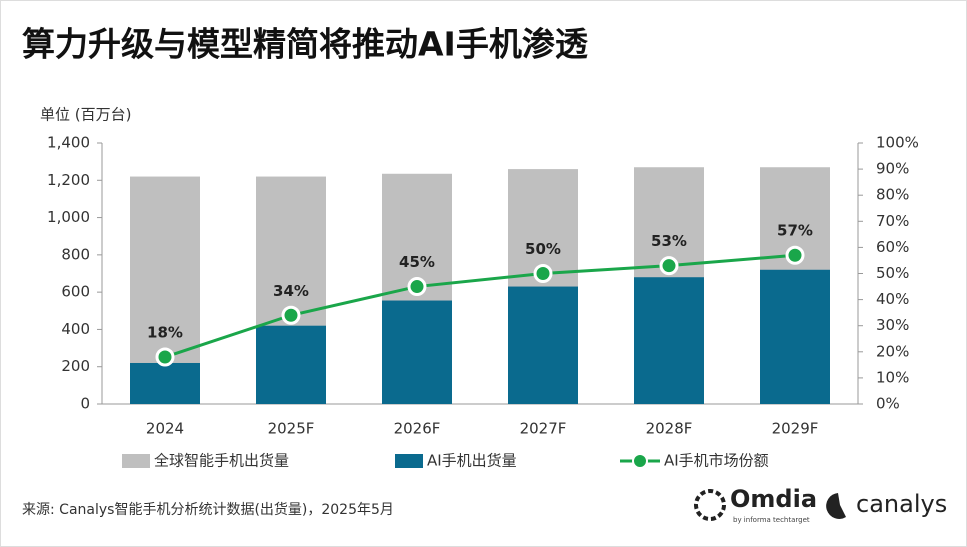 Image resolution: width=967 pixels, height=547 pixels. What do you see at coordinates (892, 351) in the screenshot?
I see `y2-tick-label: 20%` at bounding box center [892, 351].